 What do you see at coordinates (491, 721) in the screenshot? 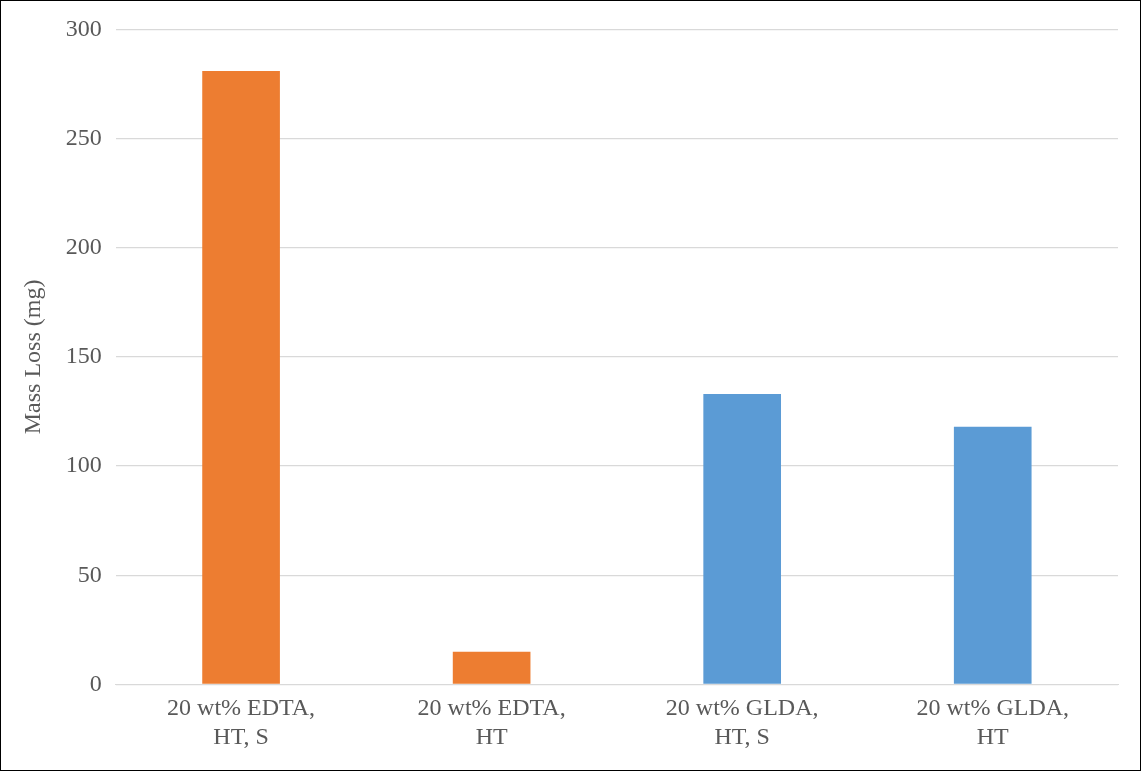
I see `x-tick-label: 20 wt% EDTA, HT` at bounding box center [491, 721].